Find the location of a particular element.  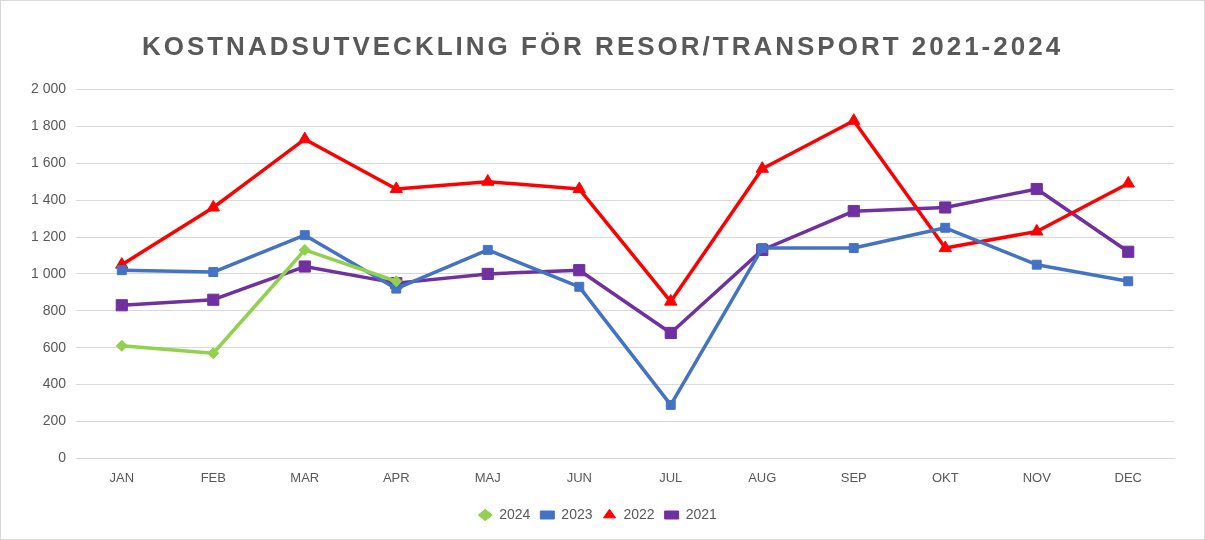

legend-label: 2023 is located at coordinates (577, 513).